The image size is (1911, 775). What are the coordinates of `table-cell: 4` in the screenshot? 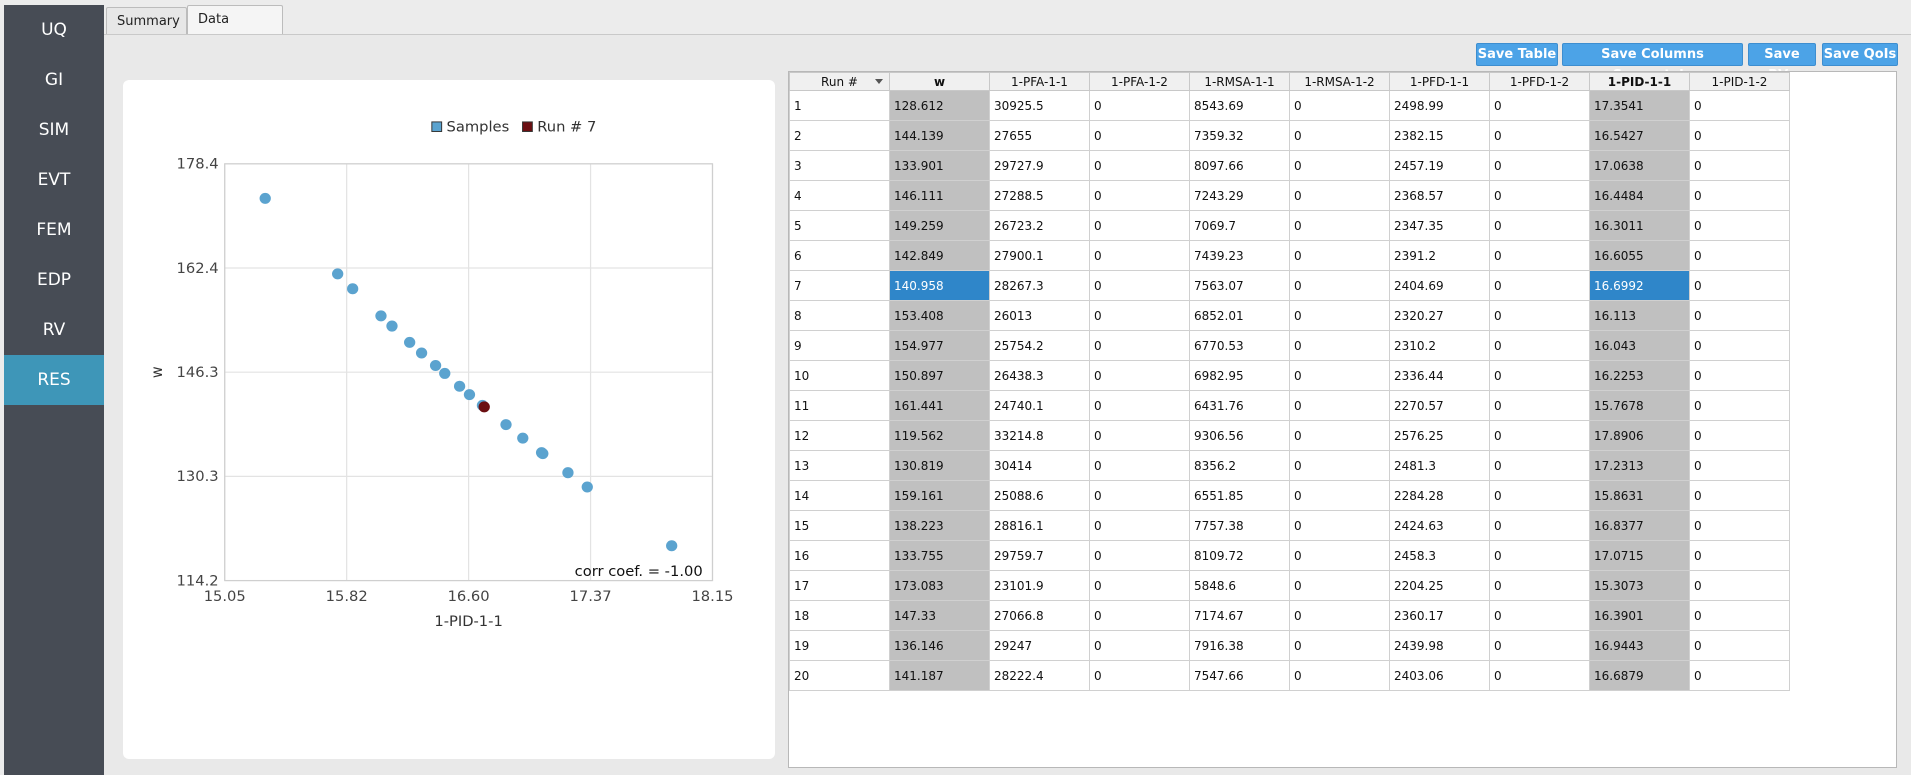 It's located at (839, 195).